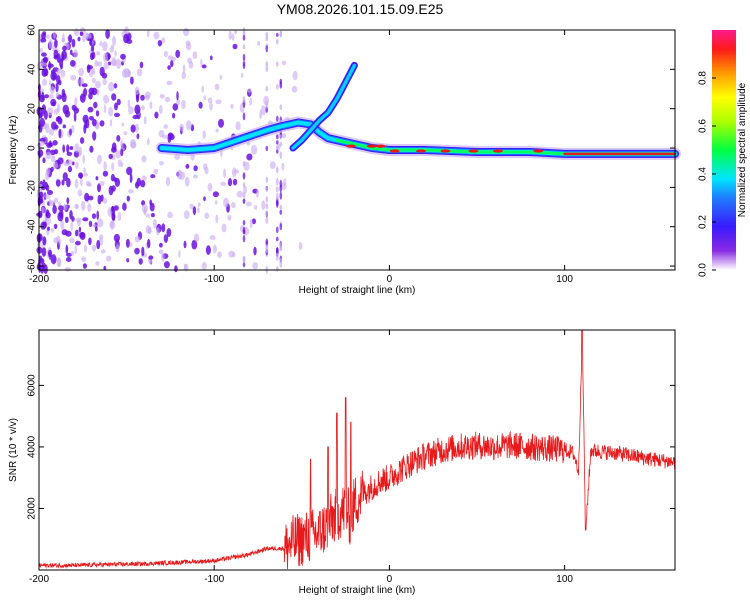 The height and width of the screenshot is (600, 750). Describe the element at coordinates (324, 106) in the screenshot. I see `secondary-branch-inner` at that location.